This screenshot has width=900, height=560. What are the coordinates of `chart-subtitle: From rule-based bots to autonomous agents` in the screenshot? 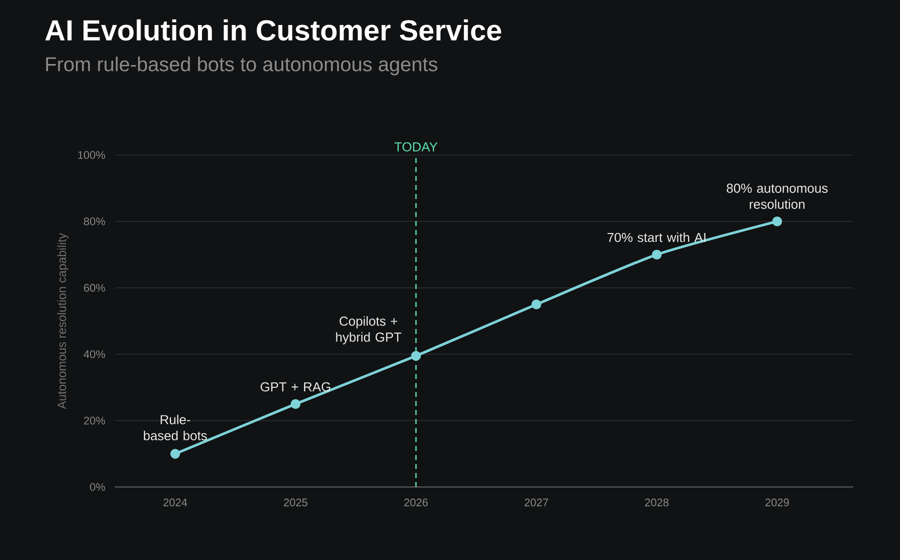 It's located at (242, 66).